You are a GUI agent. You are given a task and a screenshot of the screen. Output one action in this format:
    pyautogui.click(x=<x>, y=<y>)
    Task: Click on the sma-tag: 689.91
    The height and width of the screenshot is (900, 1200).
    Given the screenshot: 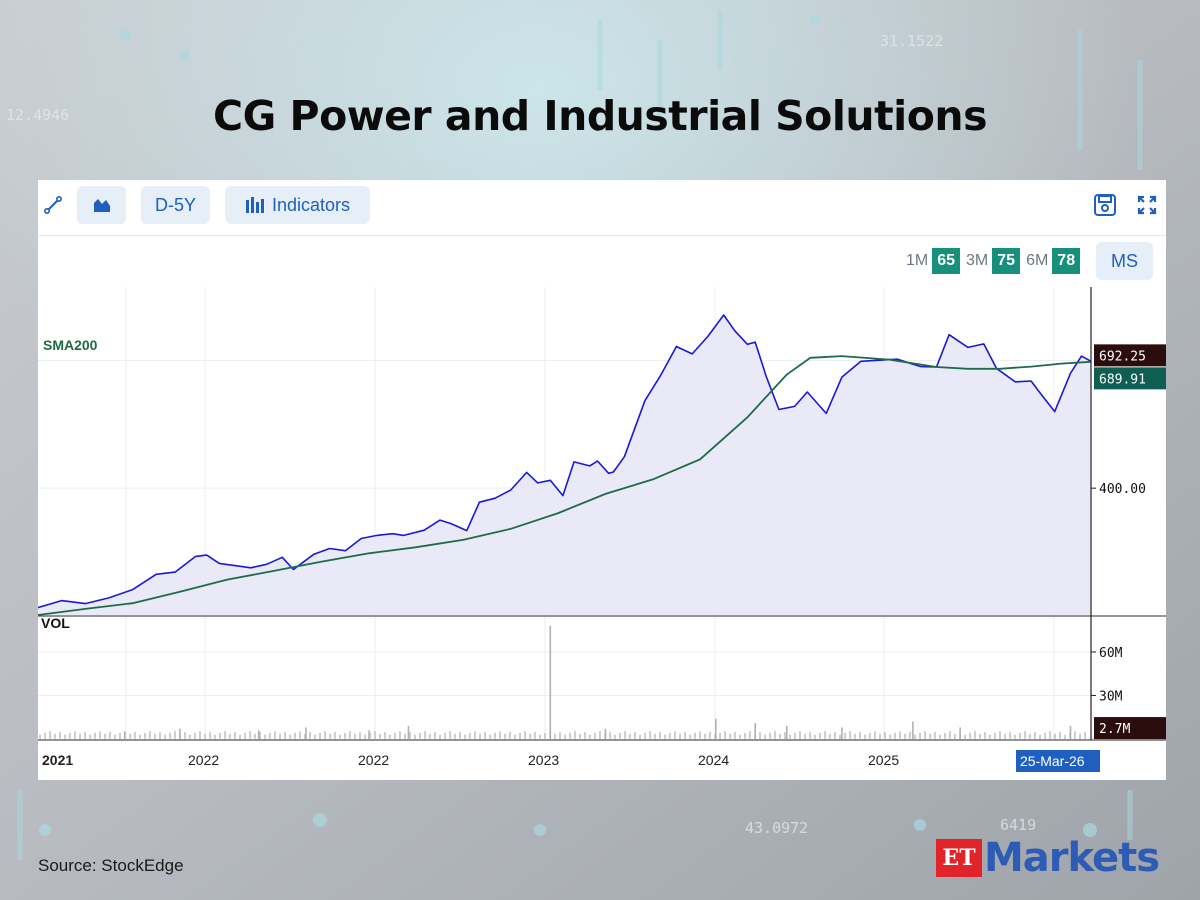 What is the action you would take?
    pyautogui.click(x=1122, y=379)
    